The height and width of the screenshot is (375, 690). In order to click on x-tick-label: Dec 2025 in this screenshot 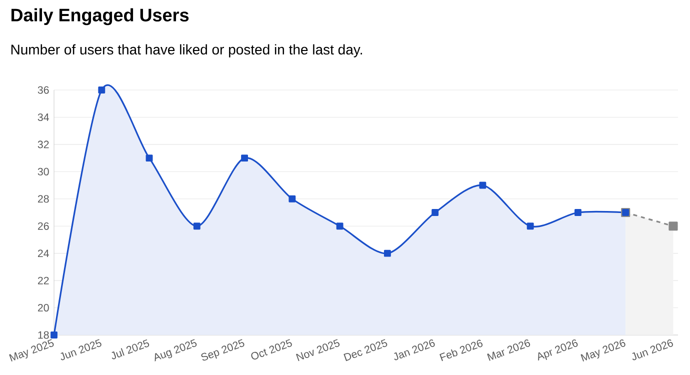, I will do `click(366, 350)`.